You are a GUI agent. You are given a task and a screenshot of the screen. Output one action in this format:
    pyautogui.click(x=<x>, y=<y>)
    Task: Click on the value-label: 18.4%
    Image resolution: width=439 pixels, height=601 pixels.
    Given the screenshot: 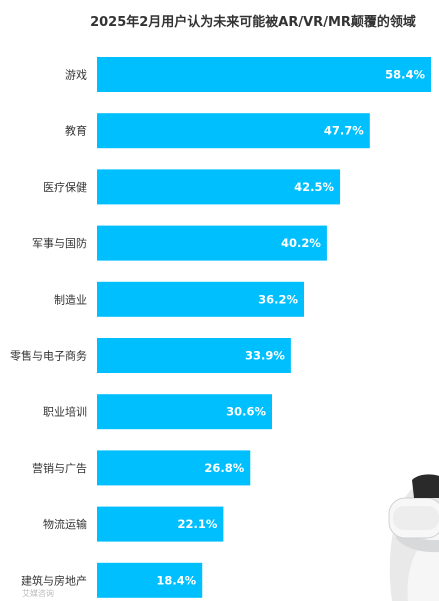 What is the action you would take?
    pyautogui.click(x=176, y=580)
    